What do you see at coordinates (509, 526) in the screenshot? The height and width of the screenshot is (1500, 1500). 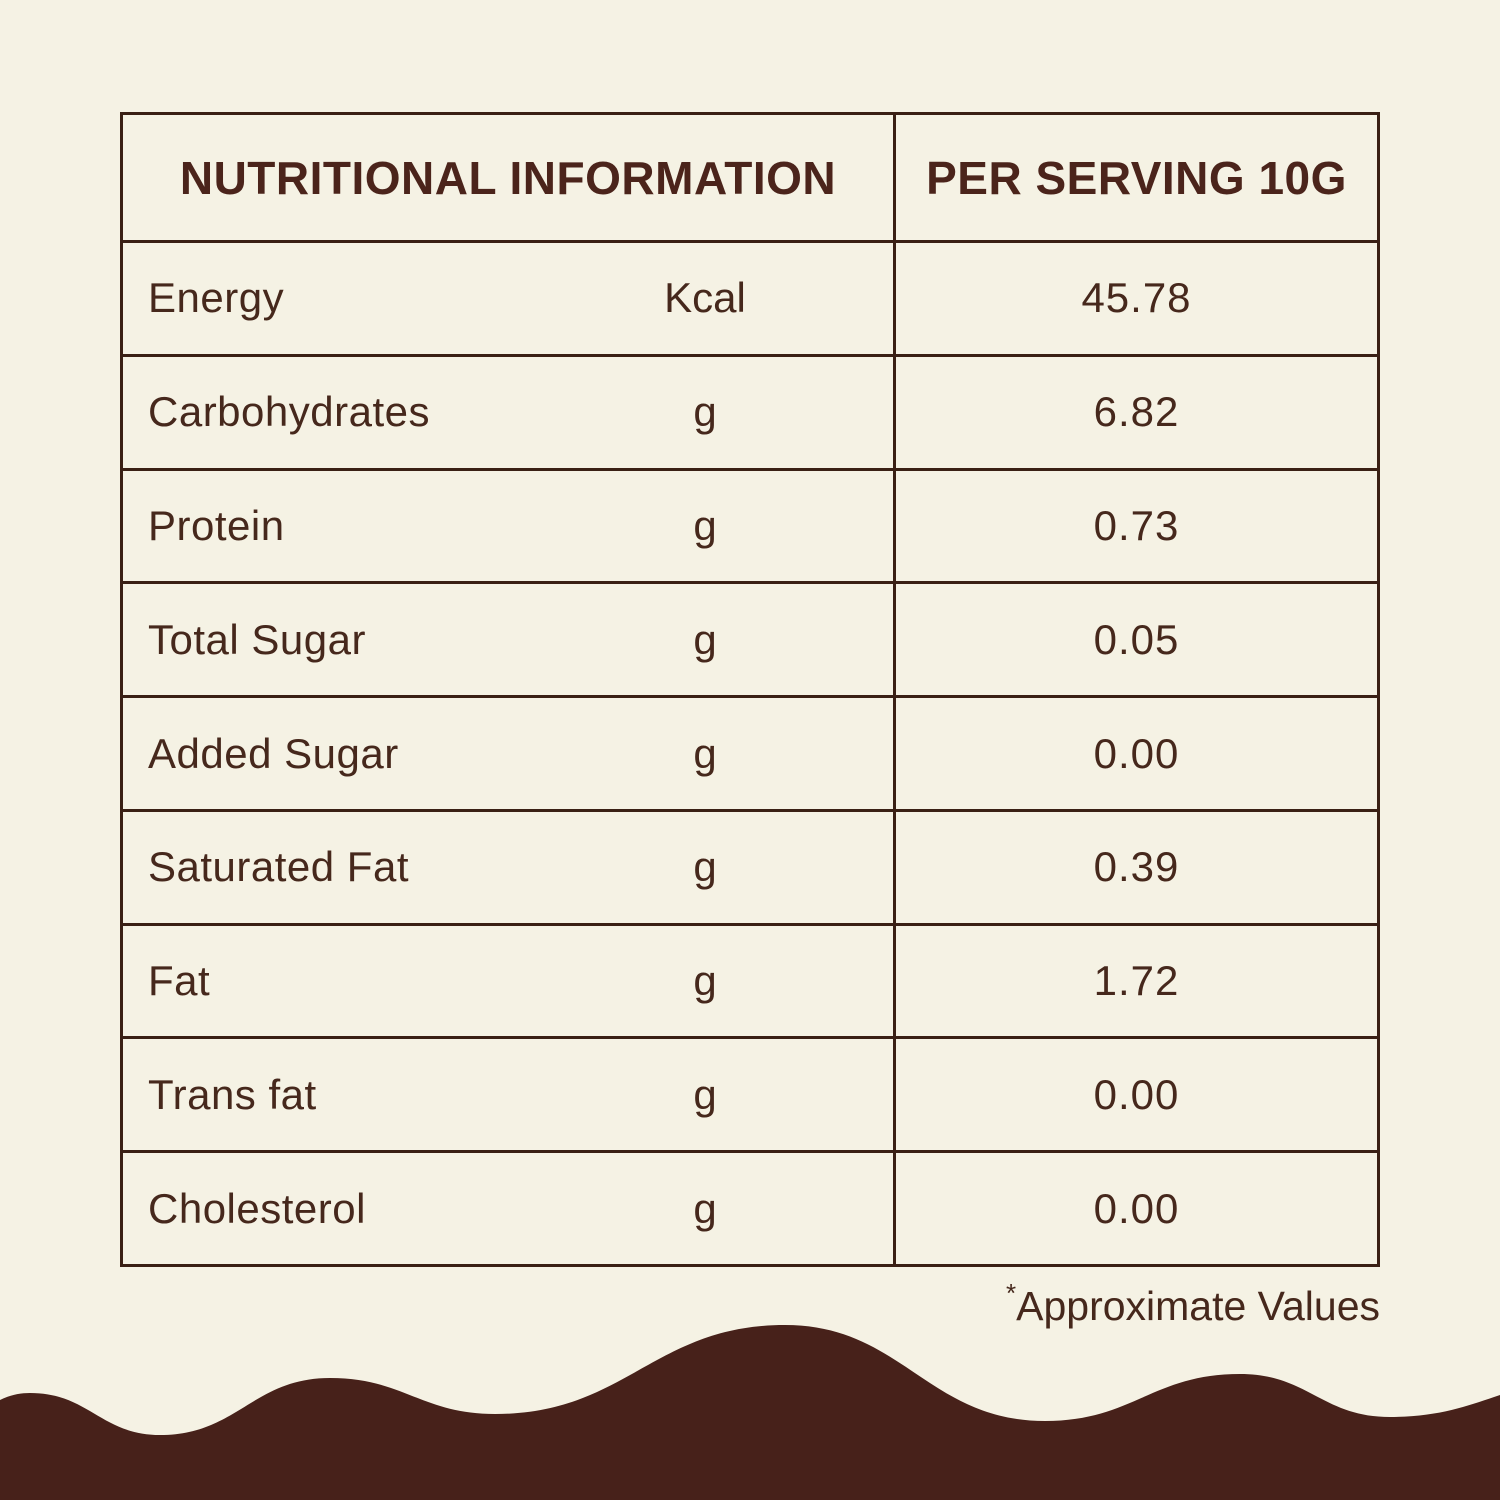 I see `nutrient-cell: Protein g` at bounding box center [509, 526].